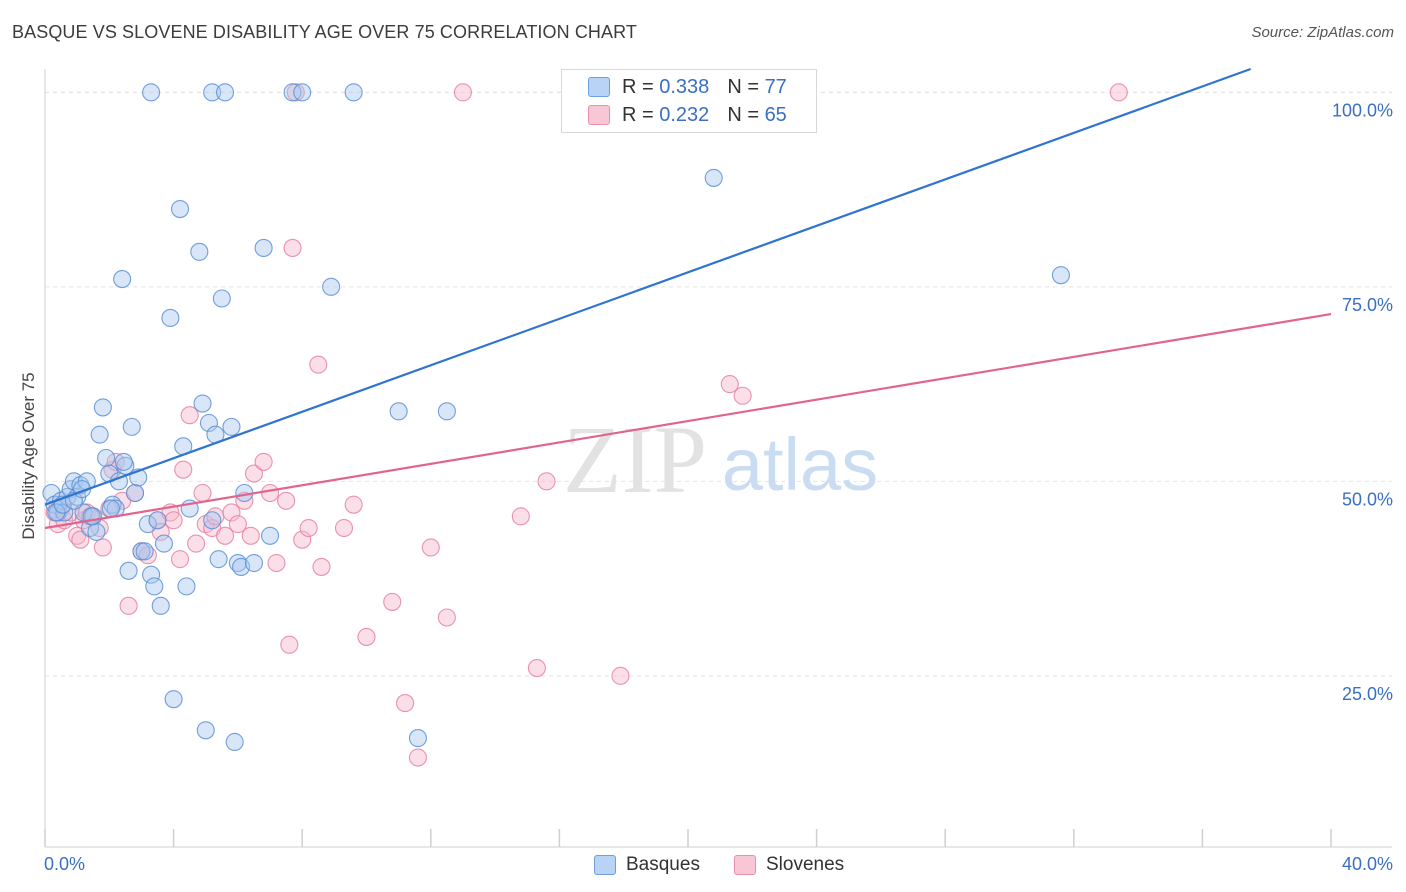  What do you see at coordinates (605, 865) in the screenshot?
I see `basques-legend-swatch` at bounding box center [605, 865].